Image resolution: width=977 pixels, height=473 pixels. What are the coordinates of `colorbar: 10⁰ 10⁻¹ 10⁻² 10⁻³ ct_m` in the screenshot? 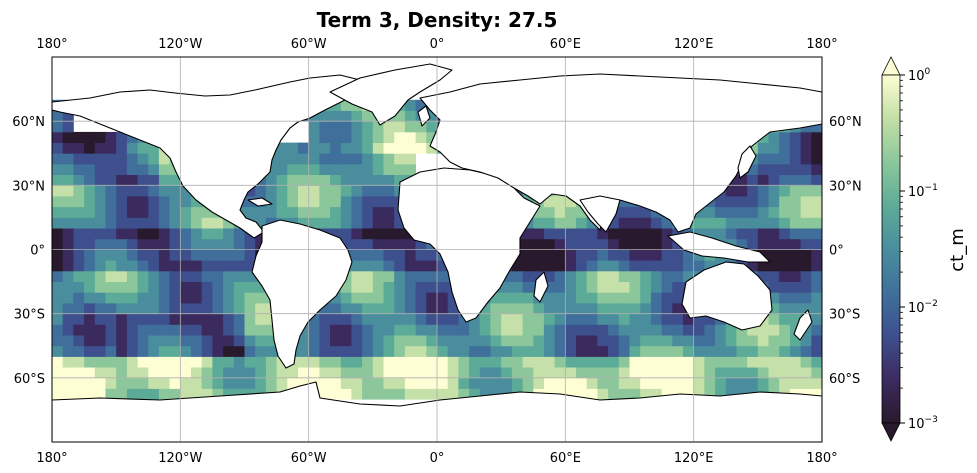 It's located at (924, 249).